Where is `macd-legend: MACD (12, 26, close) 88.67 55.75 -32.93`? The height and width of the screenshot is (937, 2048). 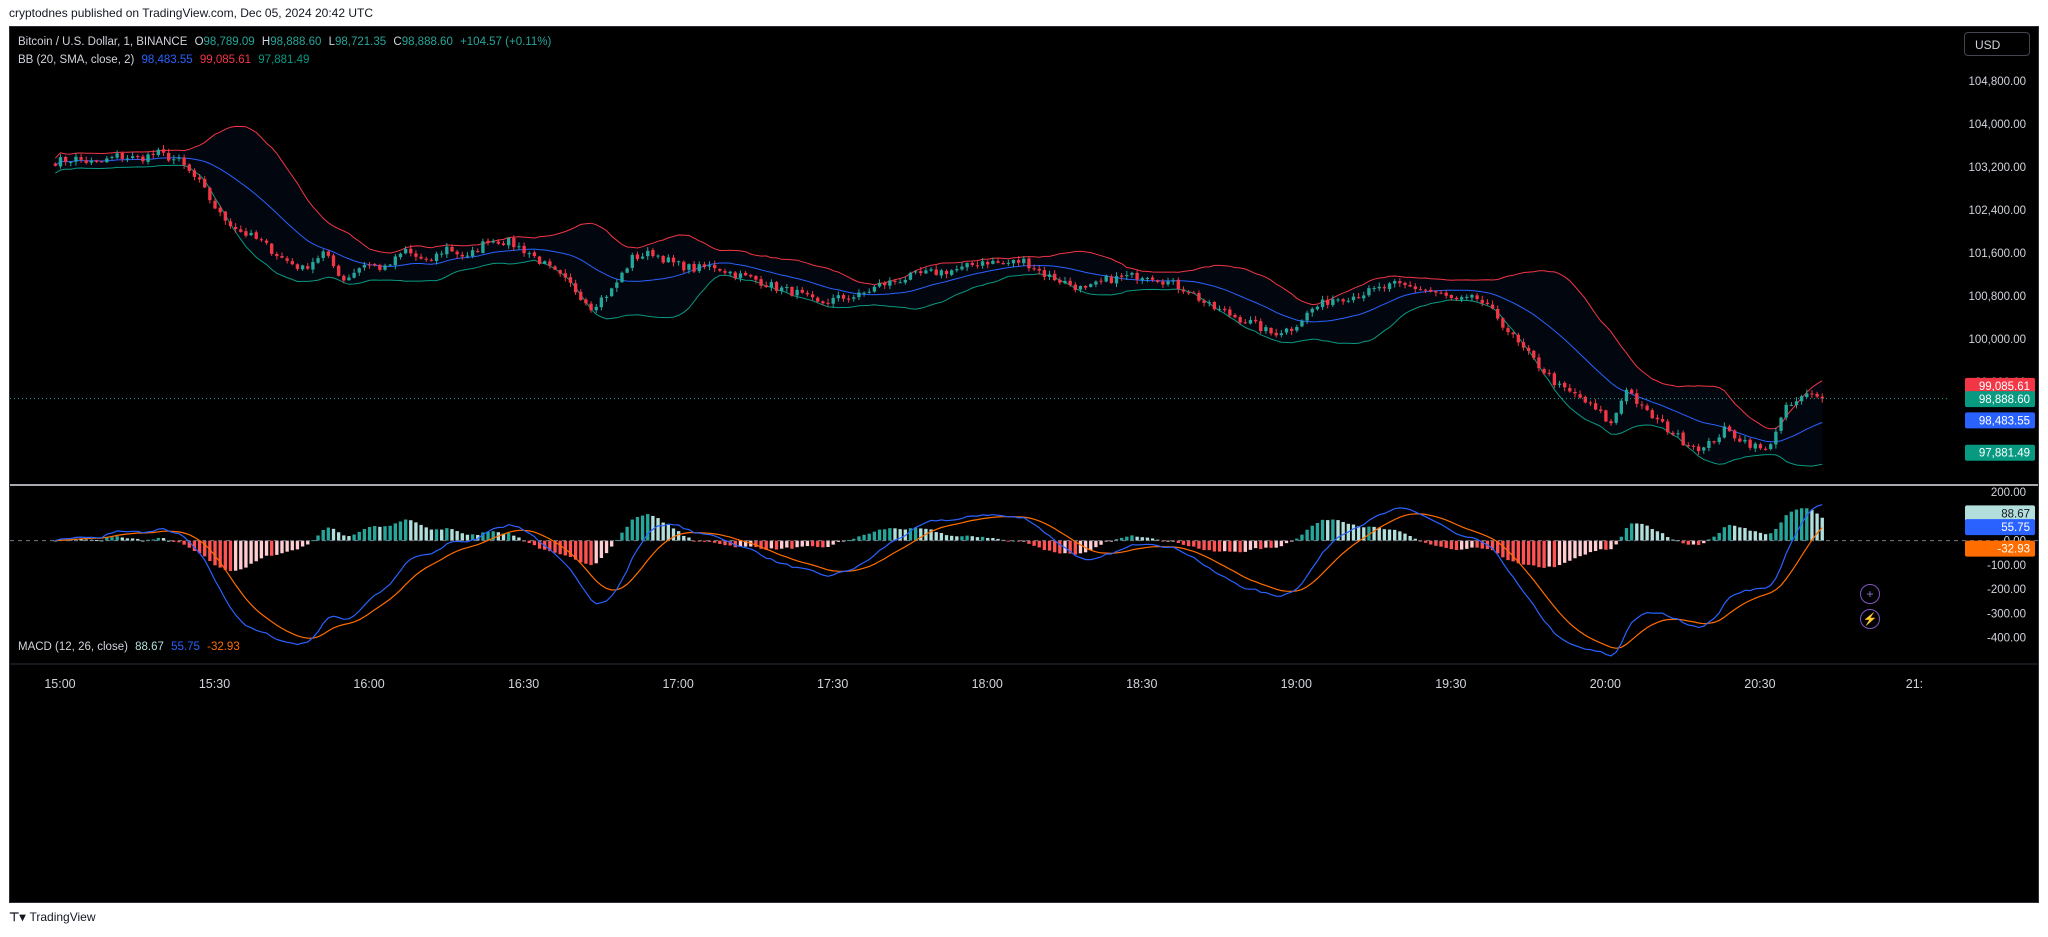 macd-legend: MACD (12, 26, close) 88.67 55.75 -32.93 is located at coordinates (131, 647).